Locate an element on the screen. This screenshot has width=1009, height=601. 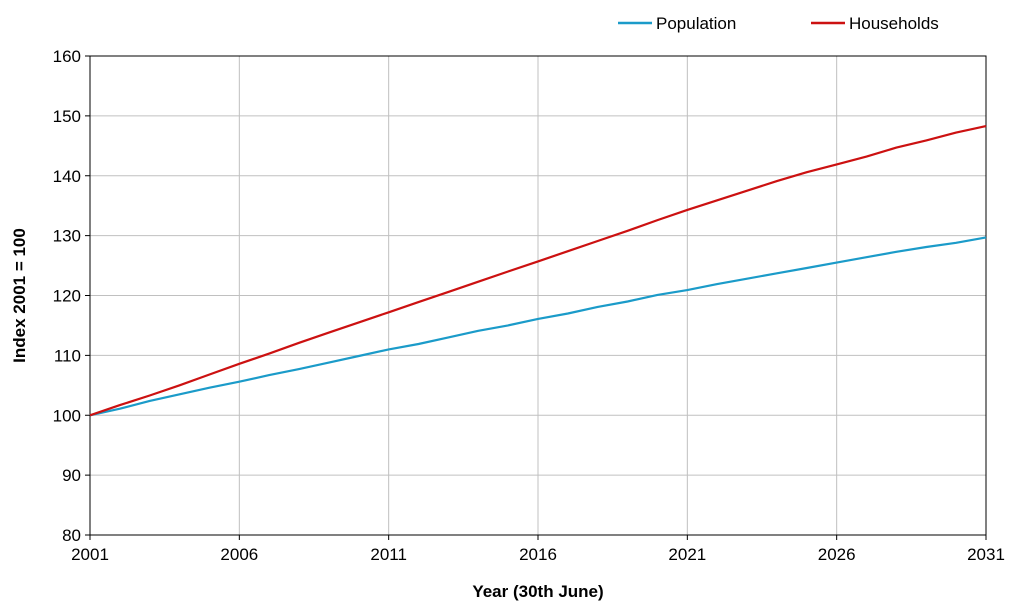
y-tick-label: 110 is located at coordinates (67, 355).